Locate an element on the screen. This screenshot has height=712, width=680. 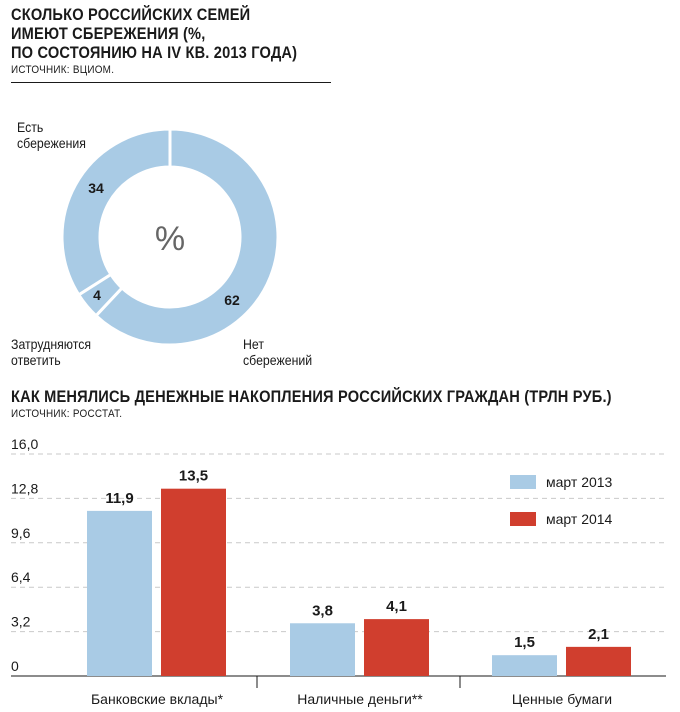
y-tick-label: 12,8 is located at coordinates (24, 488).